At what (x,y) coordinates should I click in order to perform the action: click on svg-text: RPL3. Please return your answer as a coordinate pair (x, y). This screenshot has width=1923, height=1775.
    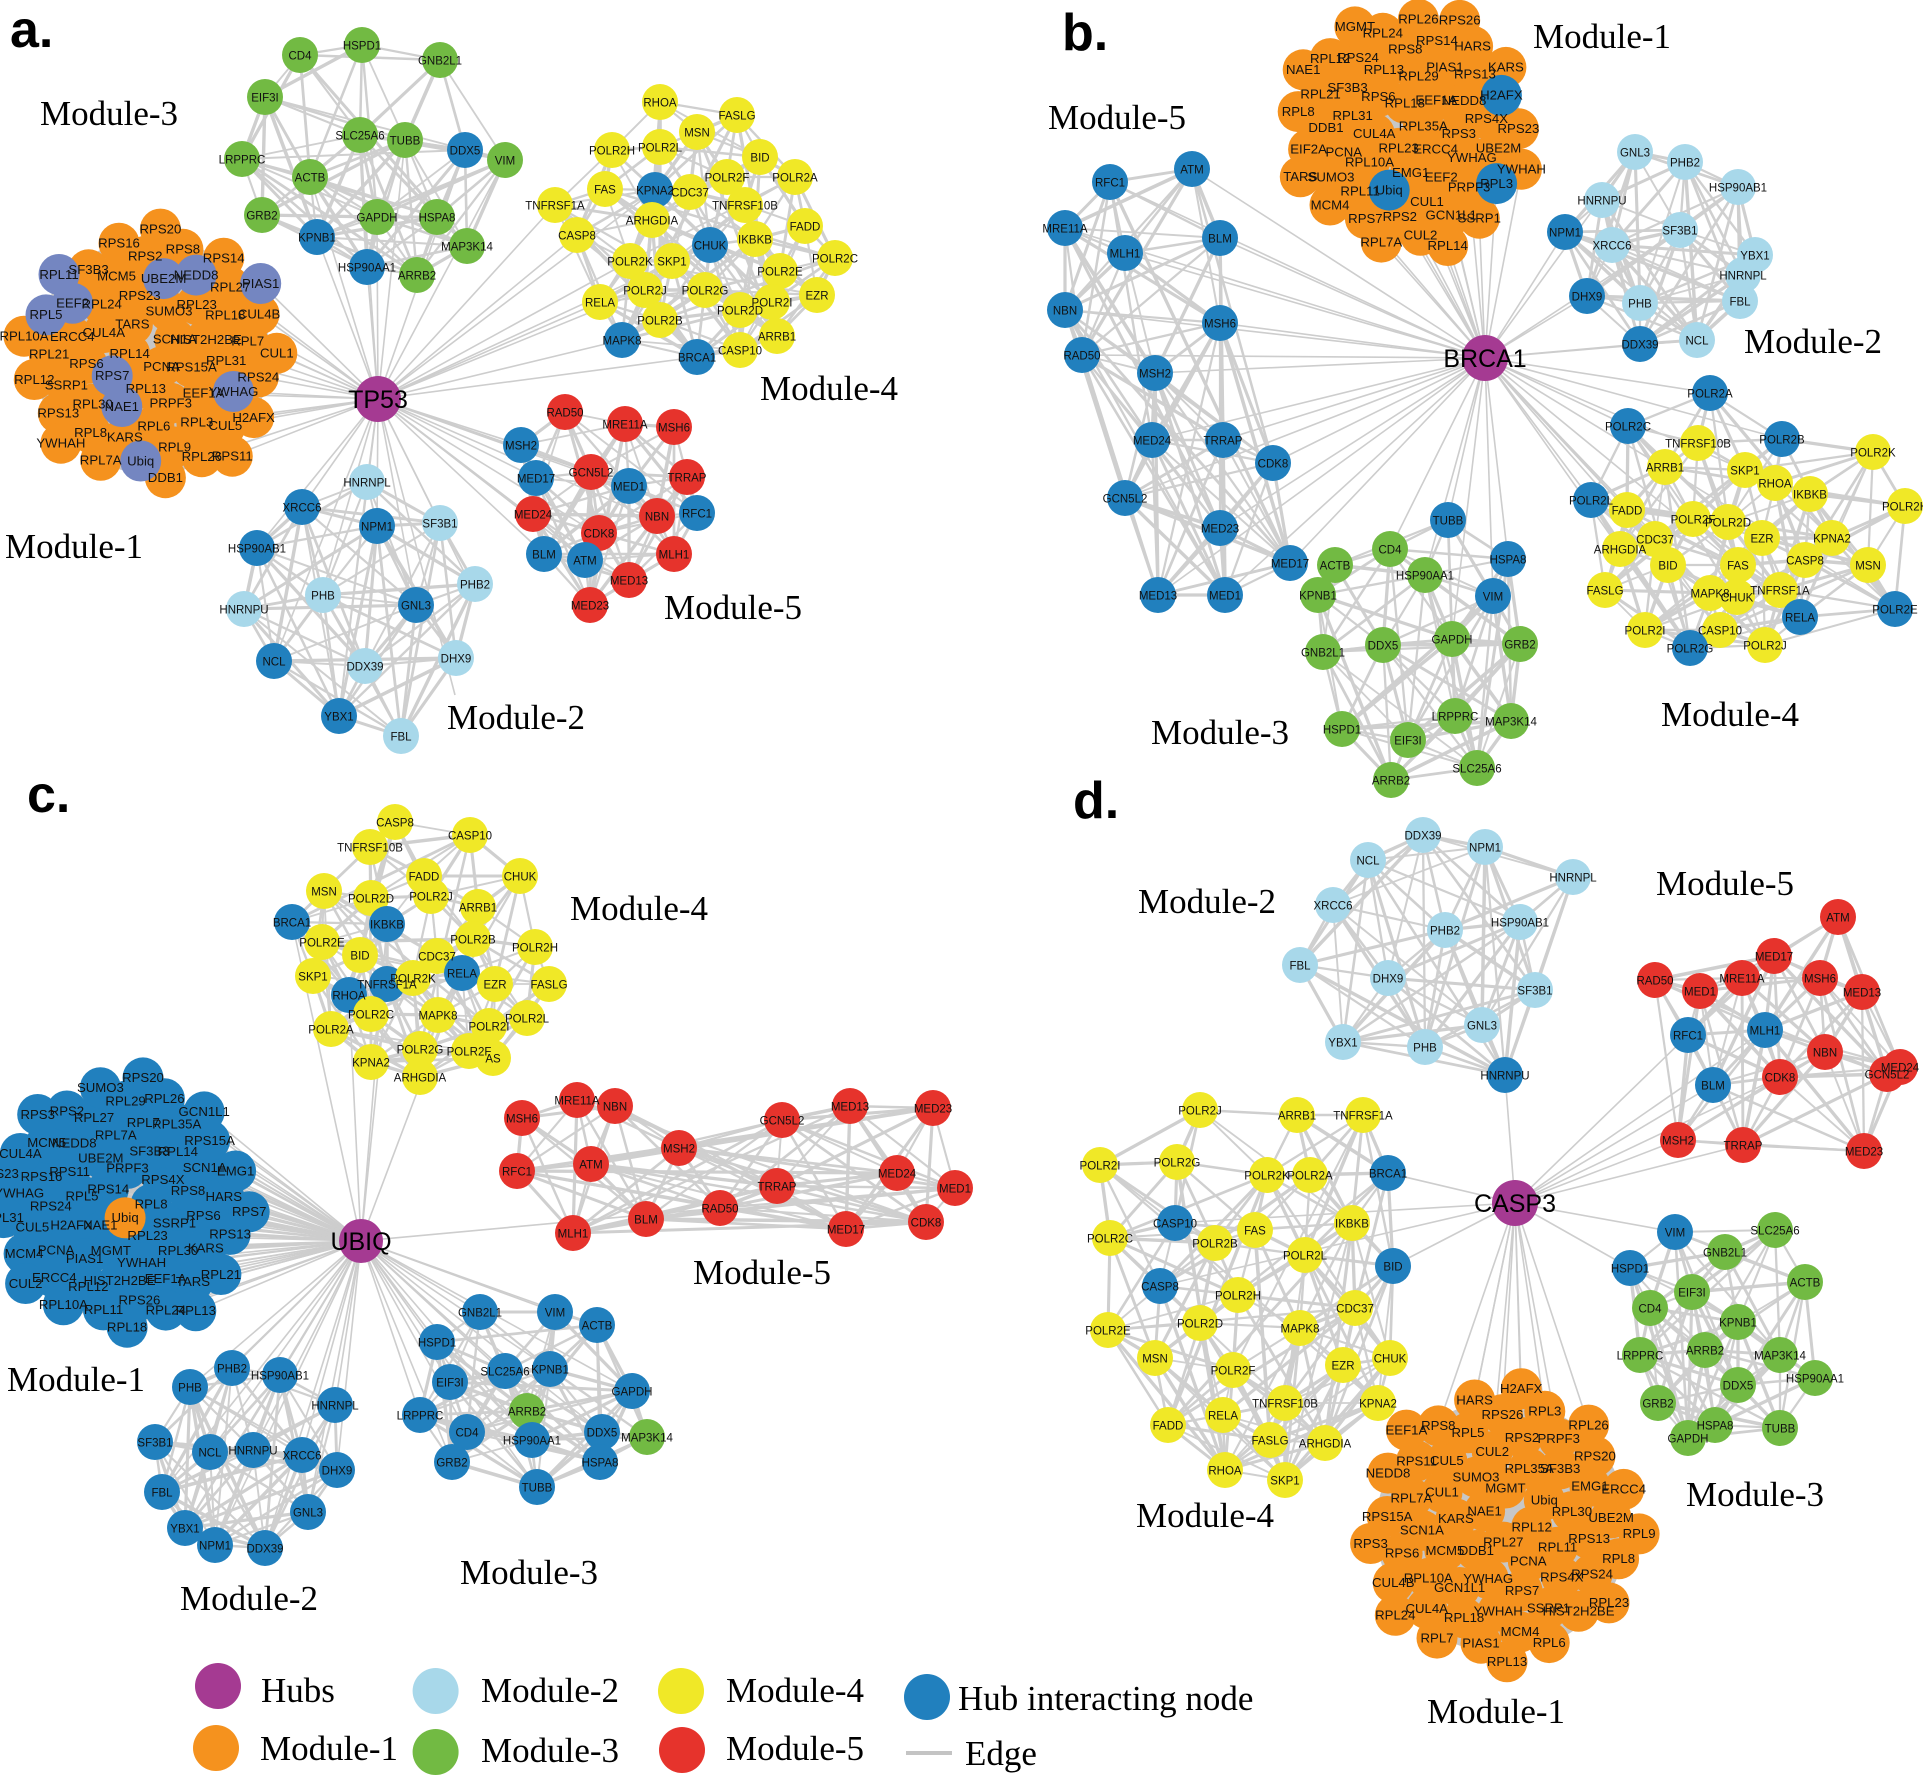
    Looking at the image, I should click on (1496, 183).